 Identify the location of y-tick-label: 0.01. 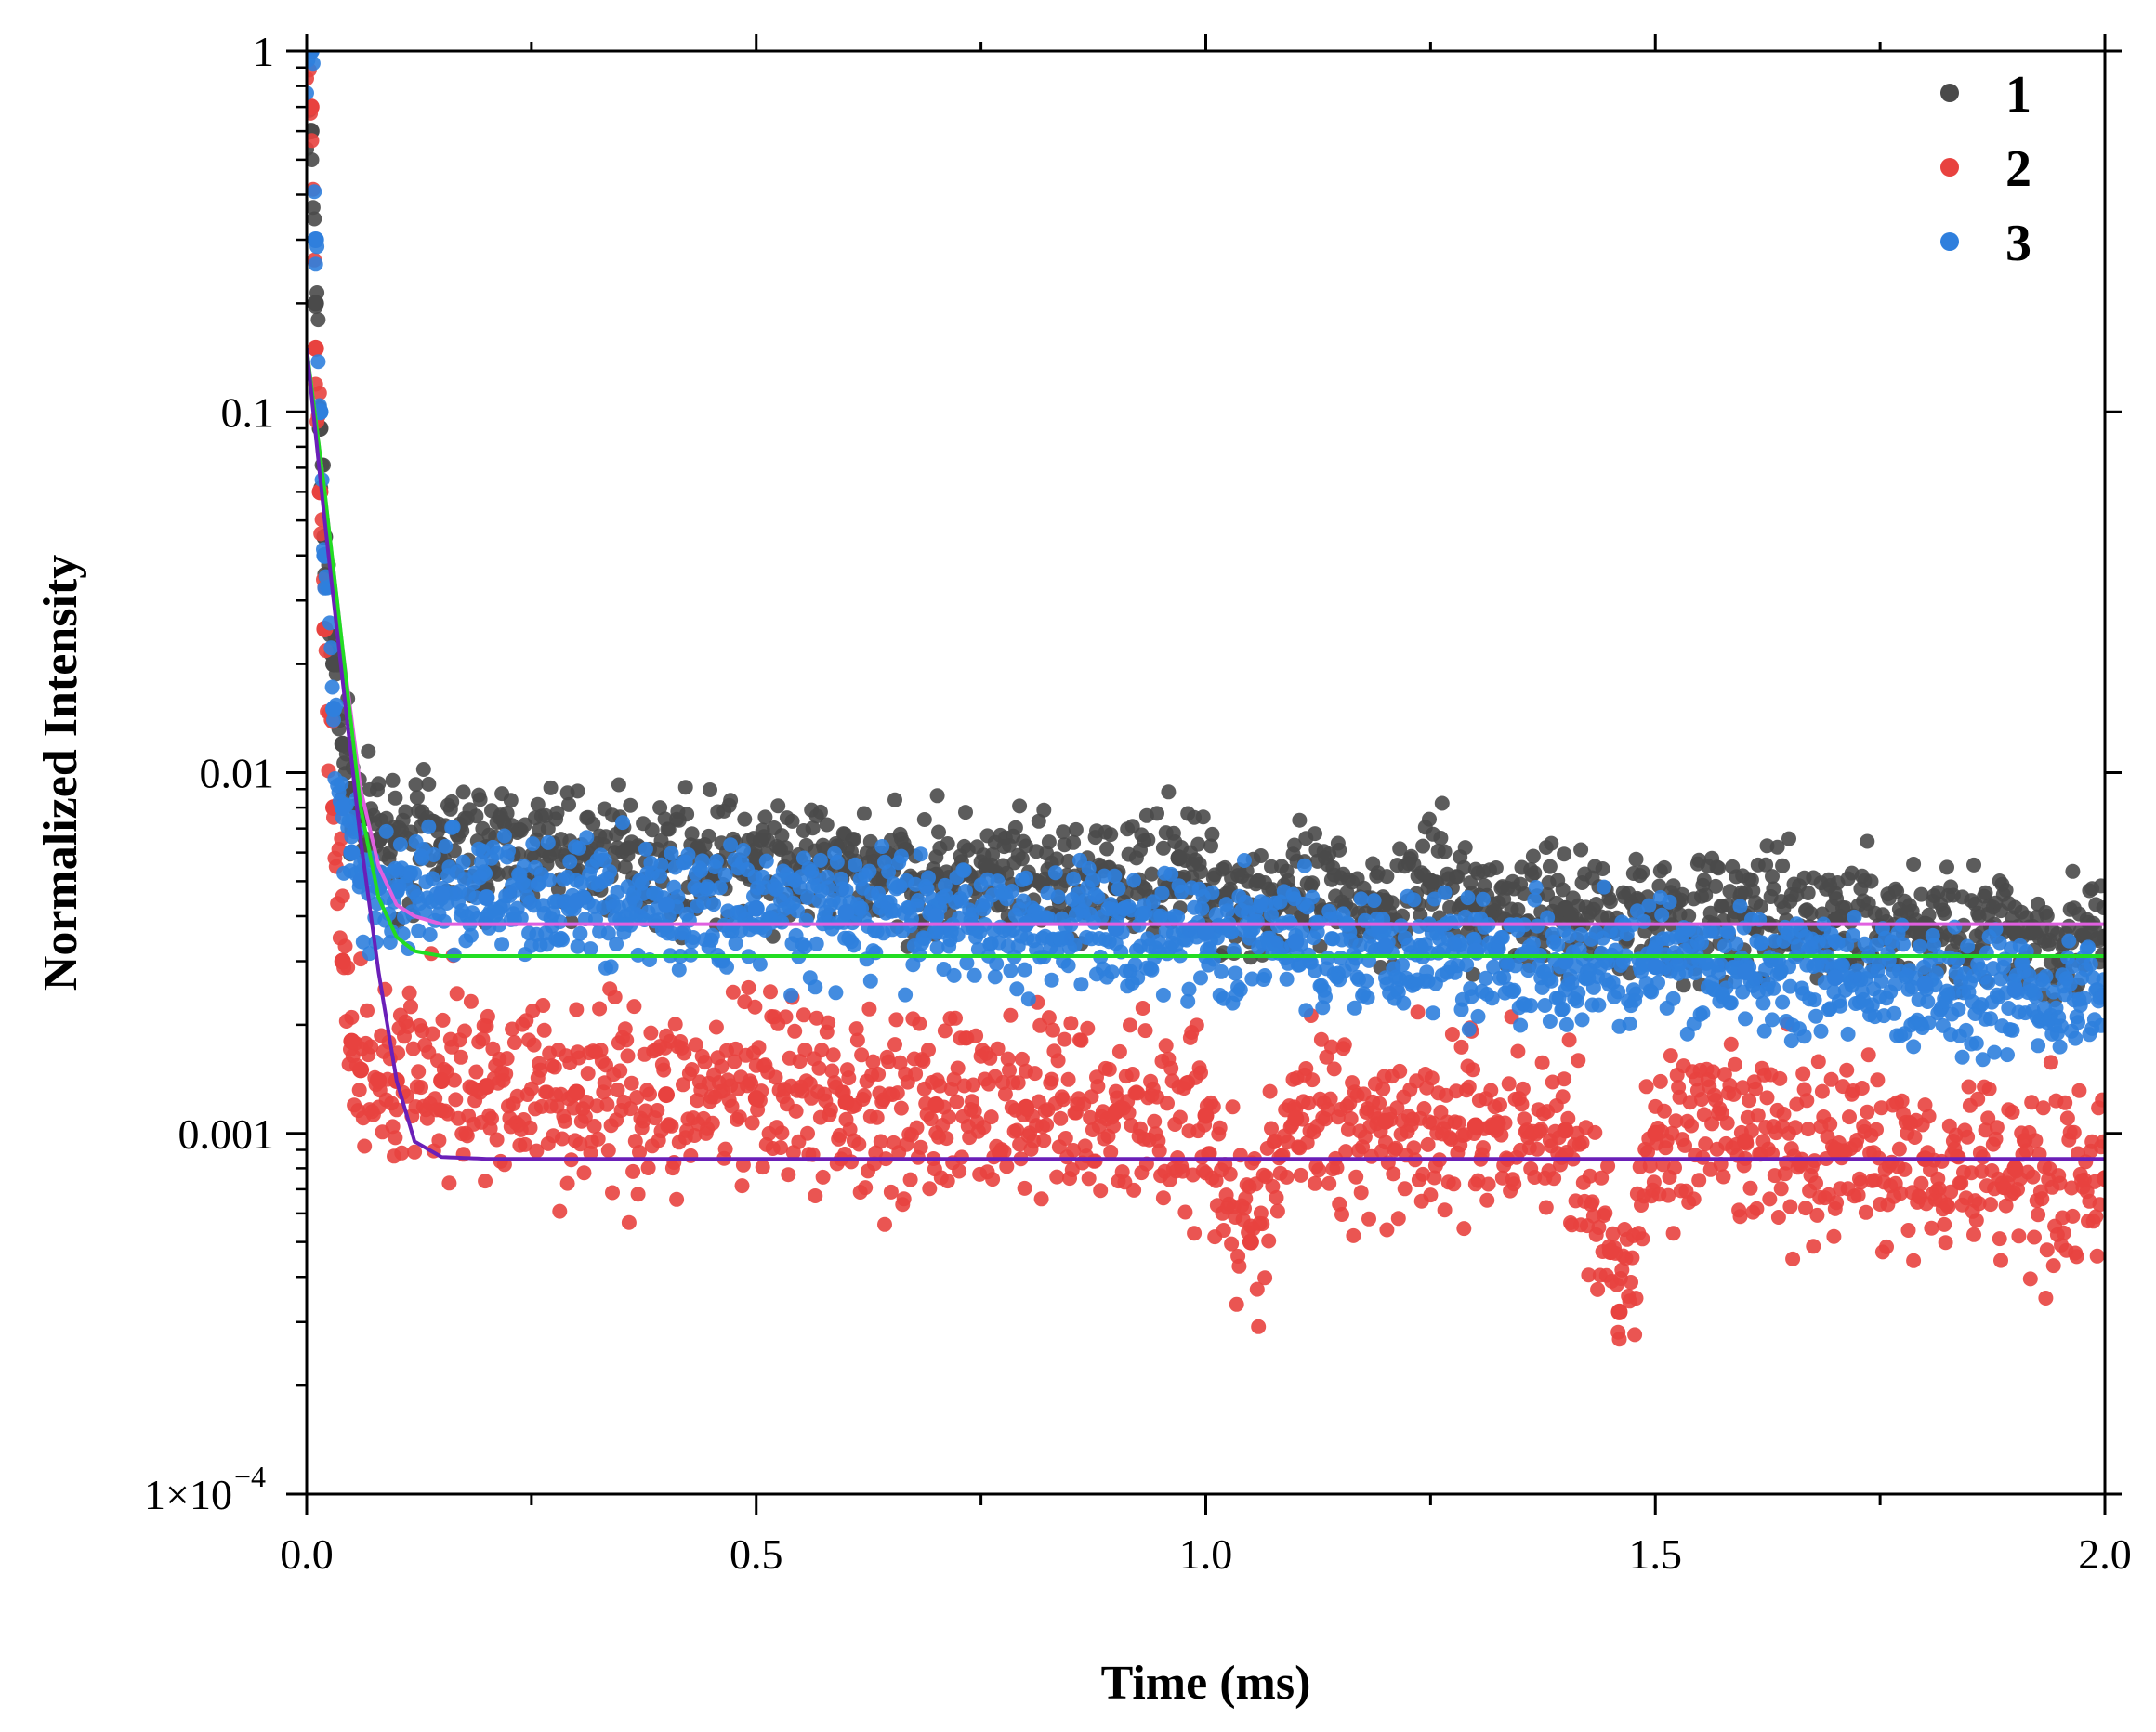
(238, 773).